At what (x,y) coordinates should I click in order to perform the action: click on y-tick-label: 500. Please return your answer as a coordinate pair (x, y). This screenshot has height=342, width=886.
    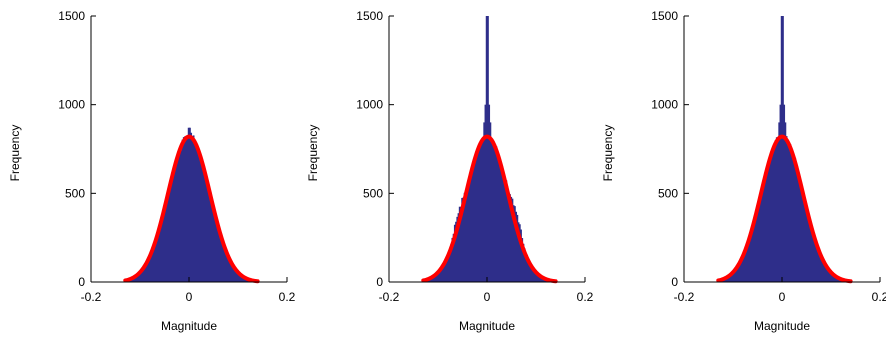
    Looking at the image, I should click on (373, 193).